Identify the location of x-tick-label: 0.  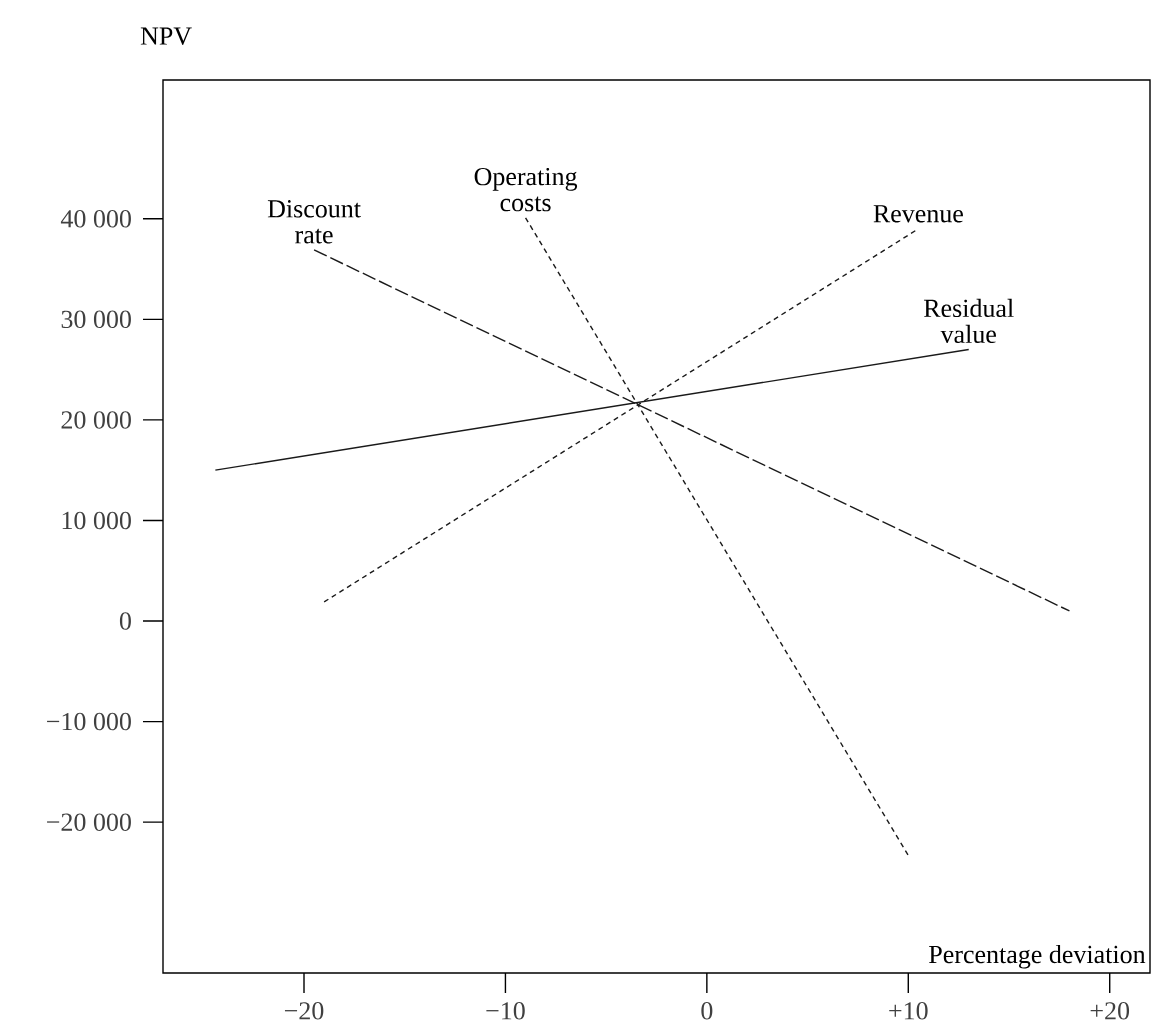
(707, 1011).